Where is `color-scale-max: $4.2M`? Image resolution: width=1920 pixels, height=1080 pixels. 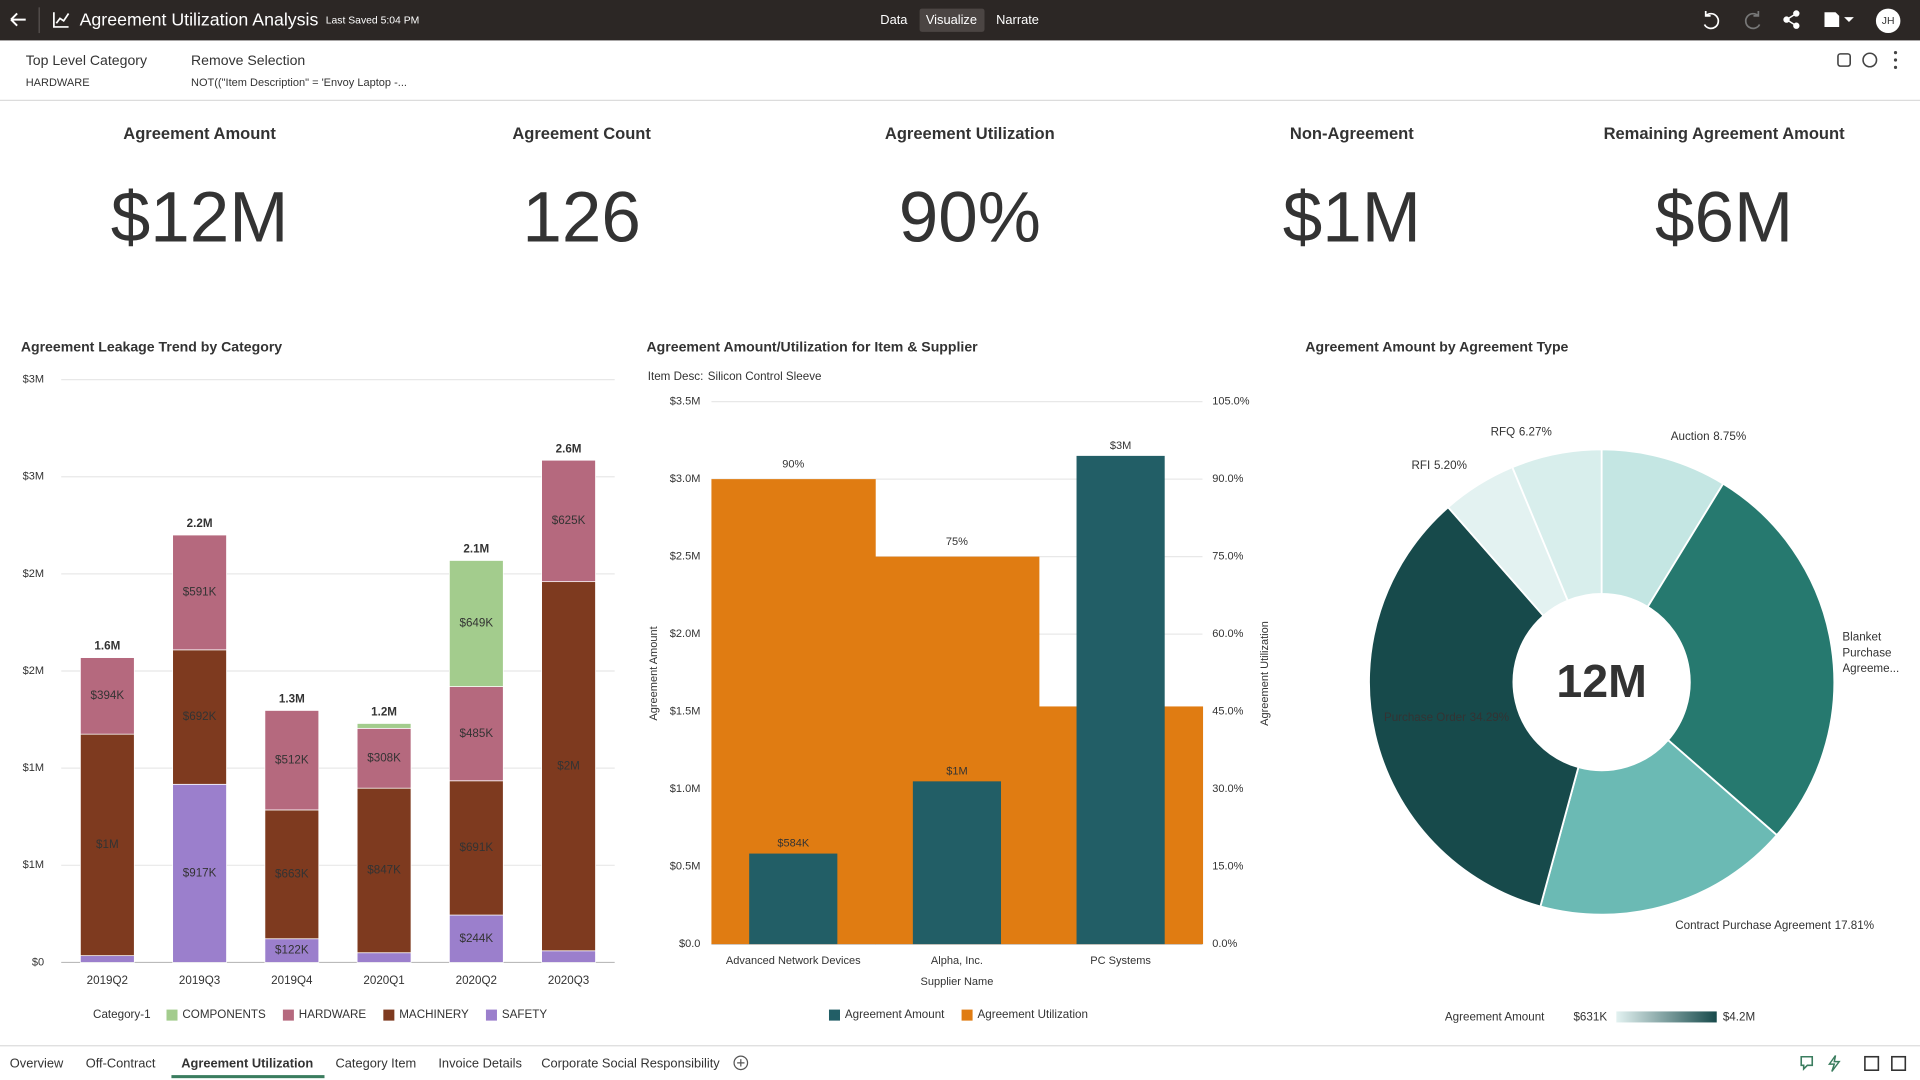
color-scale-max: $4.2M is located at coordinates (1739, 1017).